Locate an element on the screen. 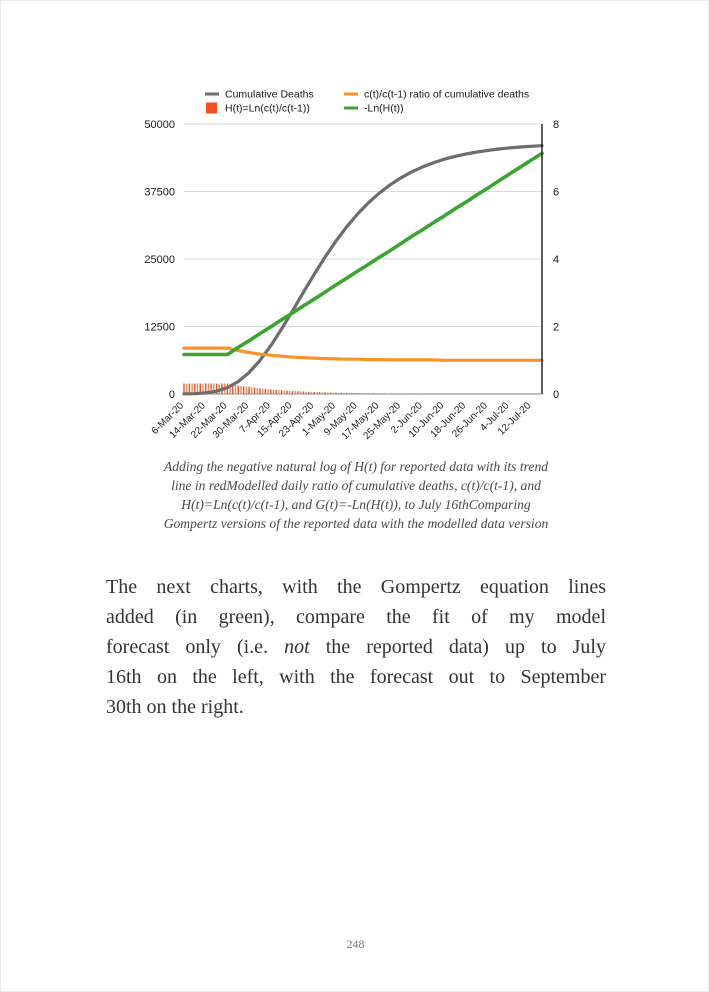 Image resolution: width=709 pixels, height=992 pixels. left-axis-tick-label: 0 is located at coordinates (172, 395).